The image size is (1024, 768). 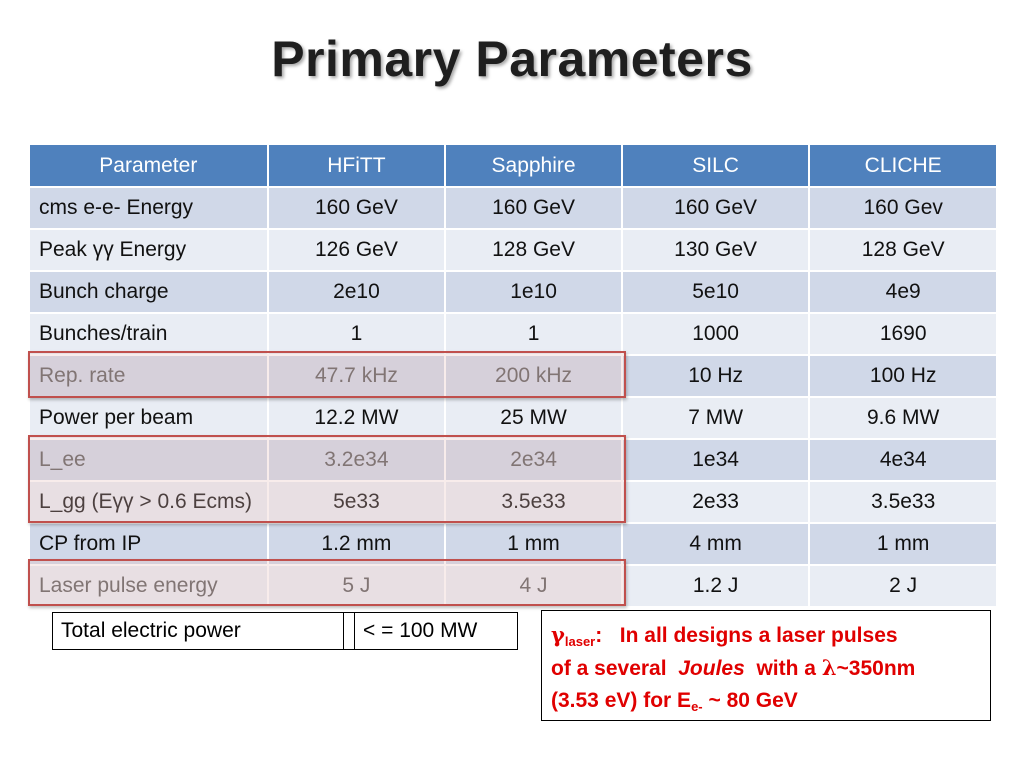 I want to click on table-cell: 5e10, so click(x=715, y=292).